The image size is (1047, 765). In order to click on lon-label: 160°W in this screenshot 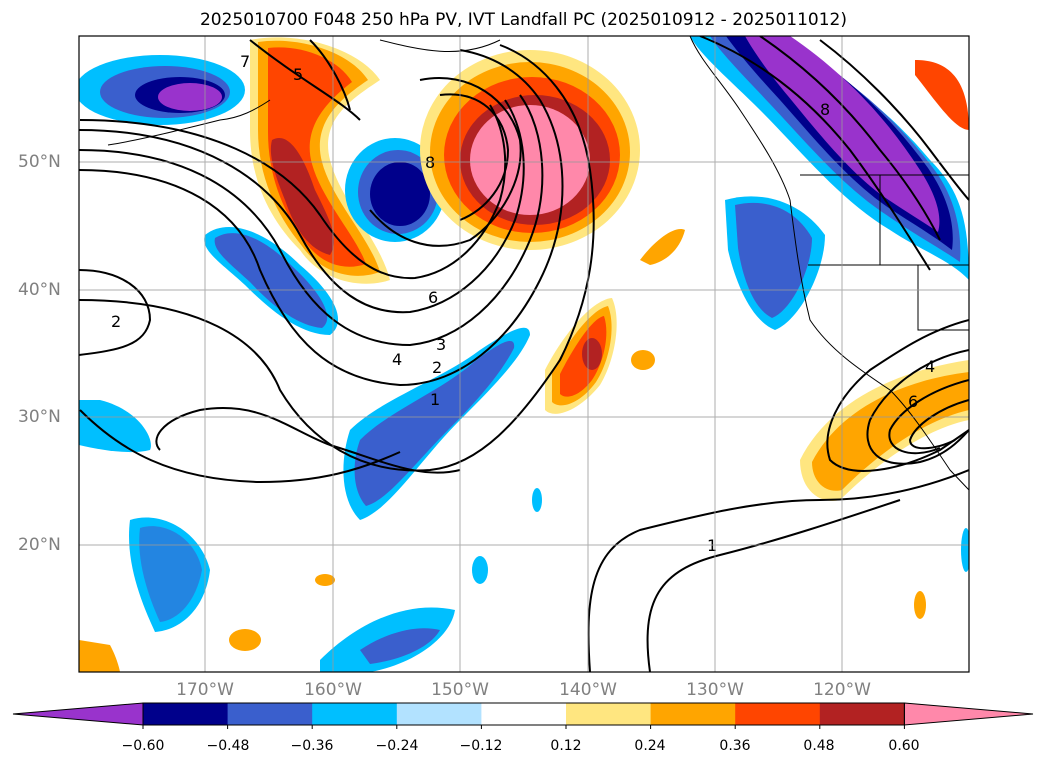, I will do `click(333, 690)`.